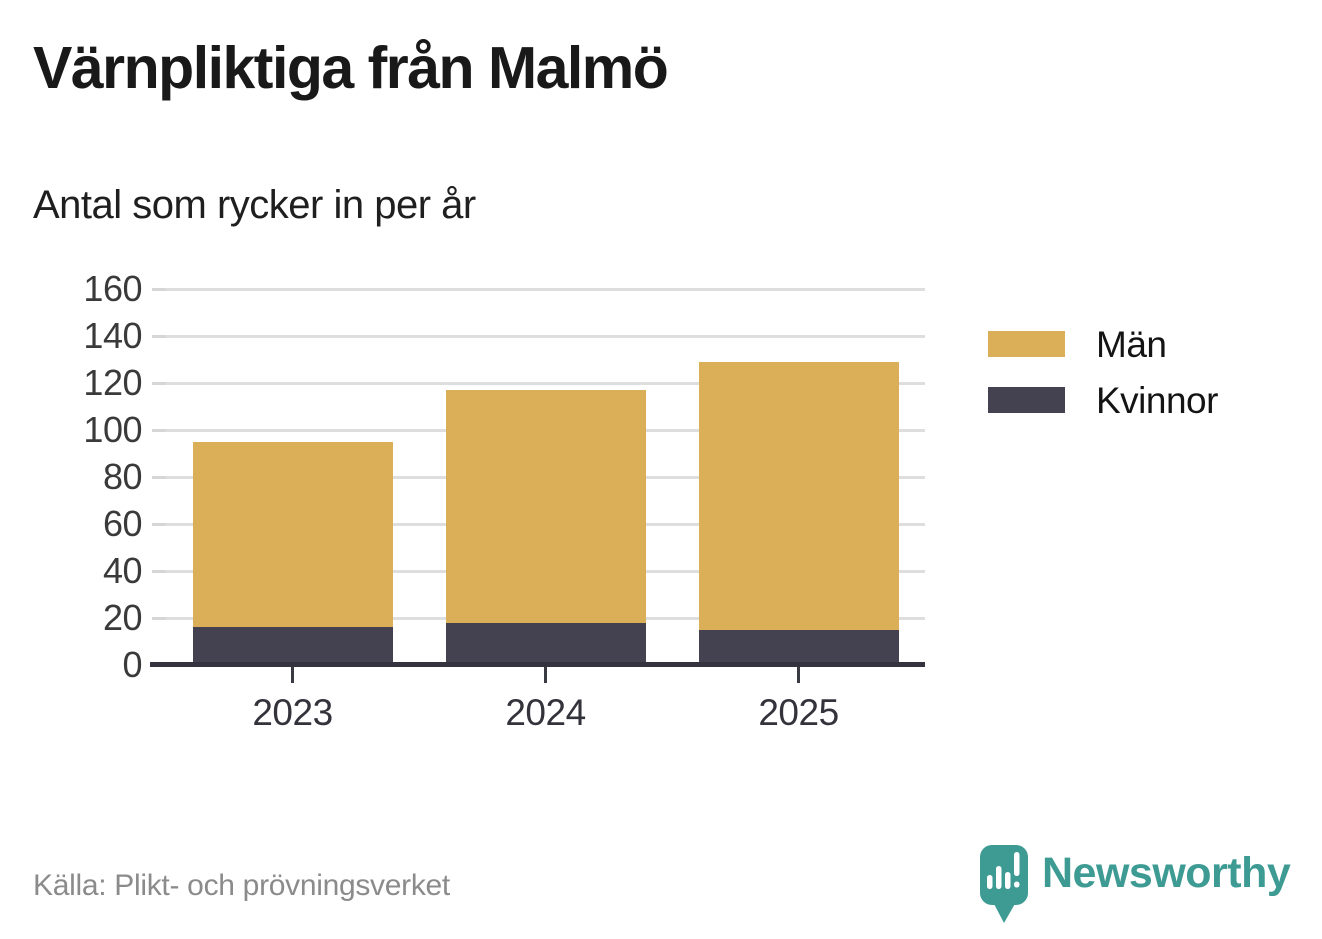 This screenshot has height=939, width=1322. I want to click on legend-label-women: Kvinnor, so click(1157, 400).